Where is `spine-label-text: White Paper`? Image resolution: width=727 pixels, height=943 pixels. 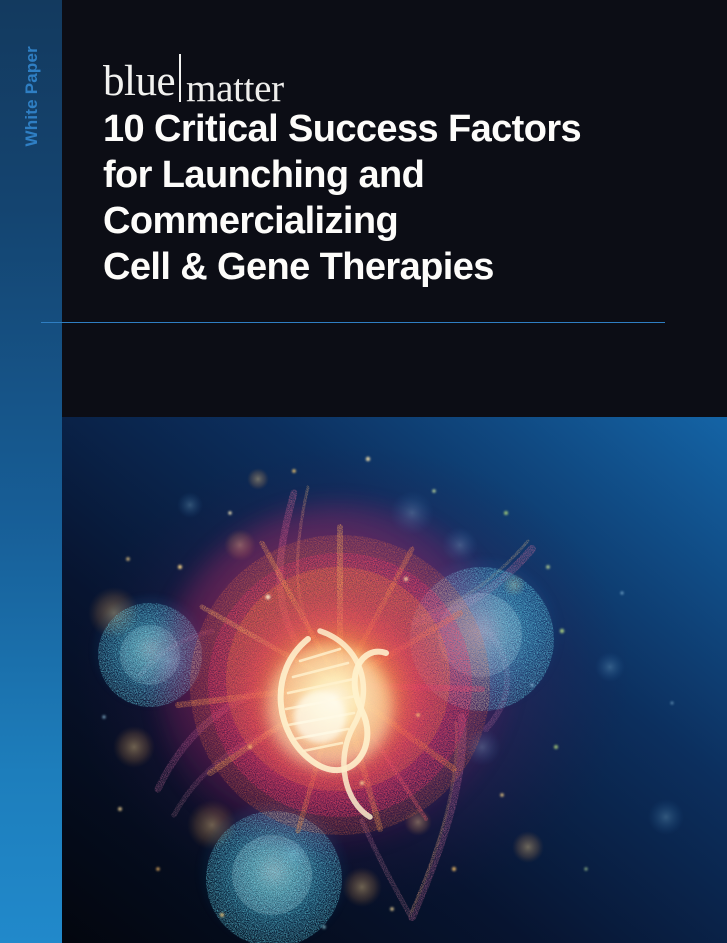
spine-label-text: White Paper is located at coordinates (31, 96).